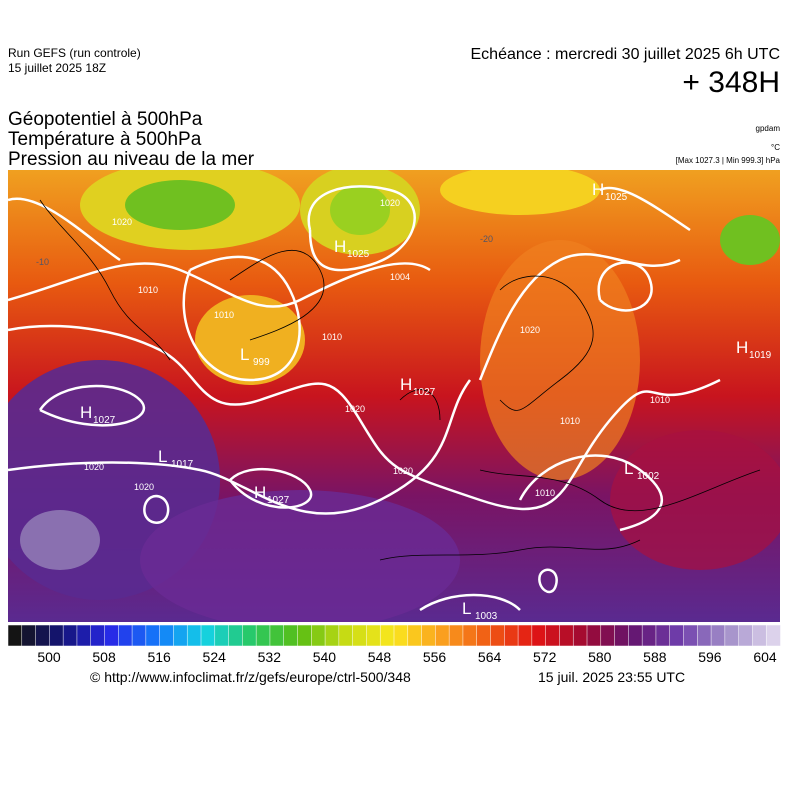 The image size is (788, 789). Describe the element at coordinates (215, 657) in the screenshot. I see `colorbar-tick-label: 524` at that location.